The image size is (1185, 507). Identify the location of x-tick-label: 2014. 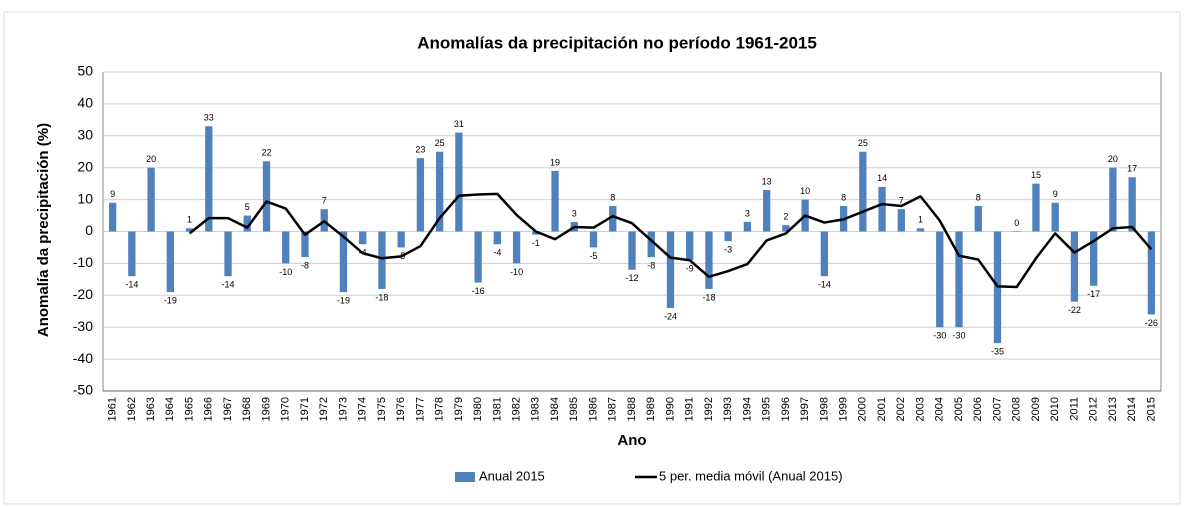
(1132, 409).